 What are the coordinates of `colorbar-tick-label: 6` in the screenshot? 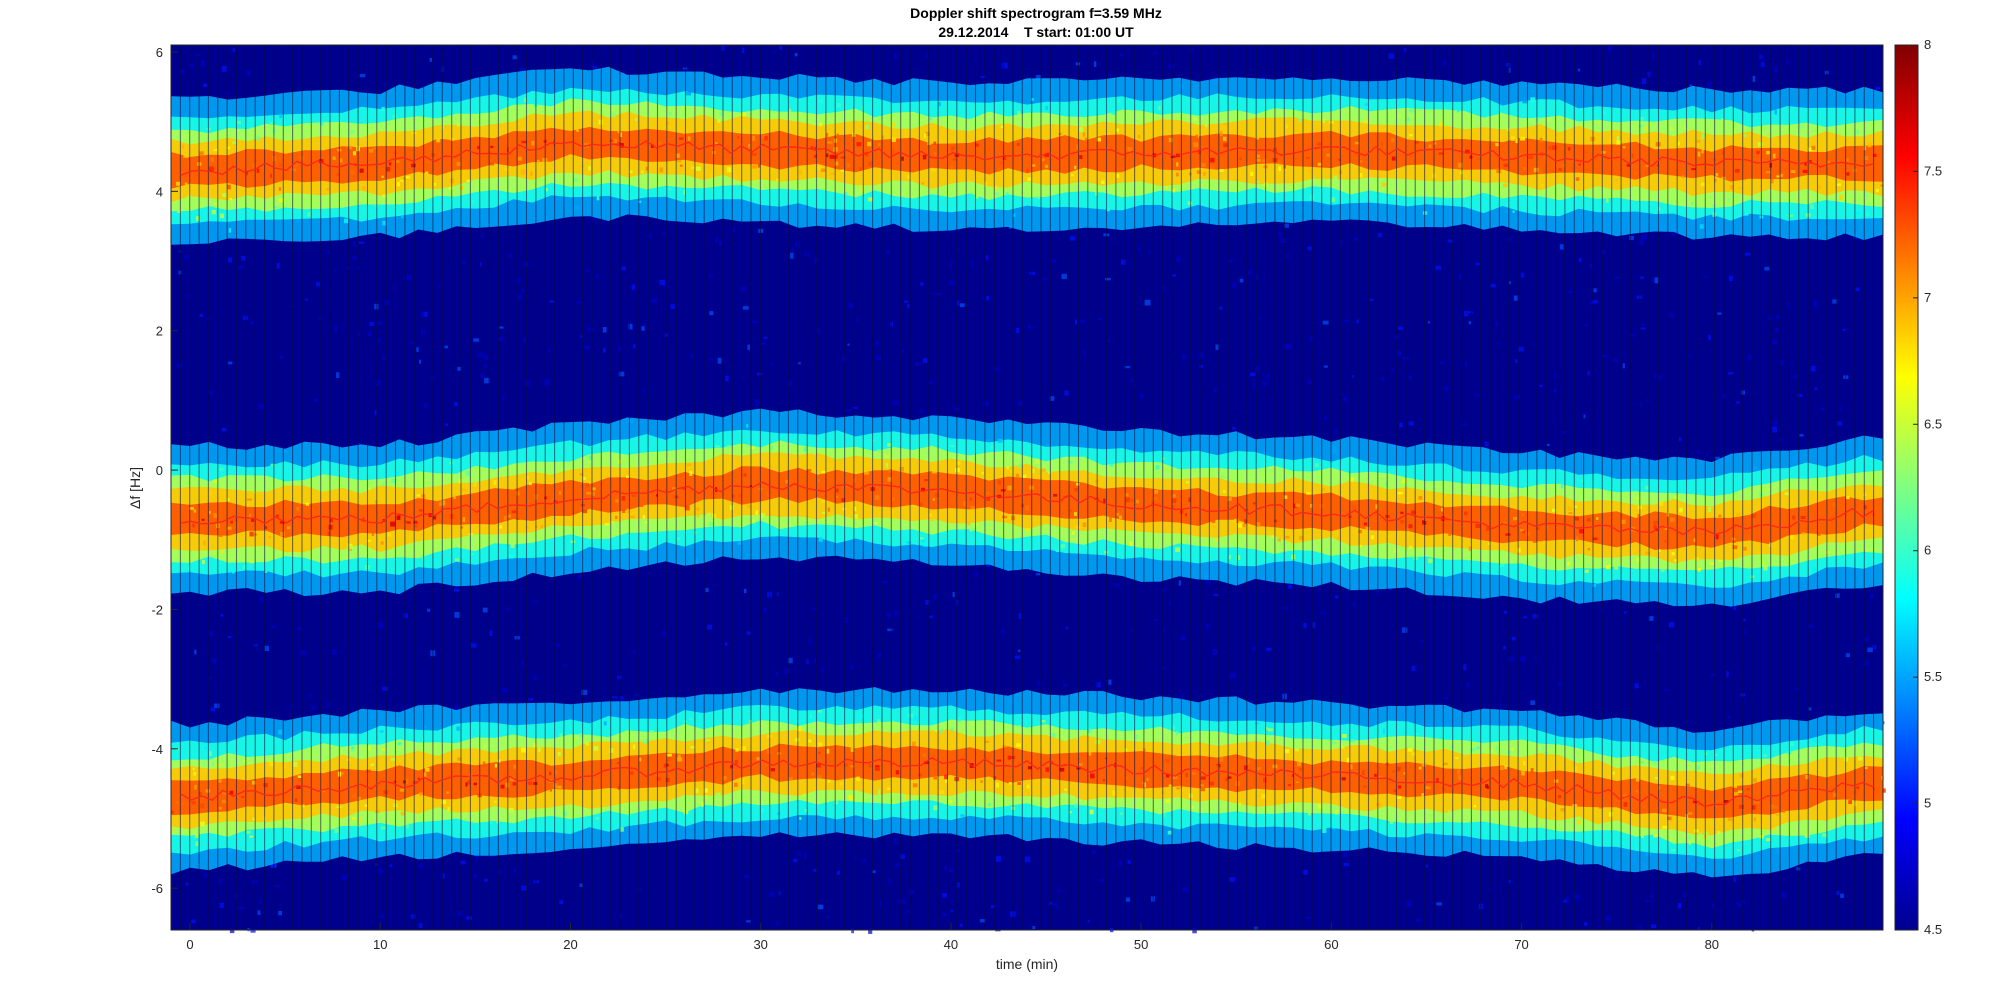 It's located at (1927, 550).